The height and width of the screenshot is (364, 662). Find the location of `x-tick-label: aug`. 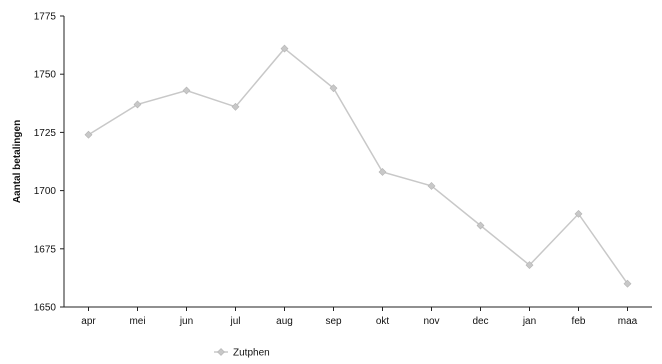

x-tick-label: aug is located at coordinates (284, 321).